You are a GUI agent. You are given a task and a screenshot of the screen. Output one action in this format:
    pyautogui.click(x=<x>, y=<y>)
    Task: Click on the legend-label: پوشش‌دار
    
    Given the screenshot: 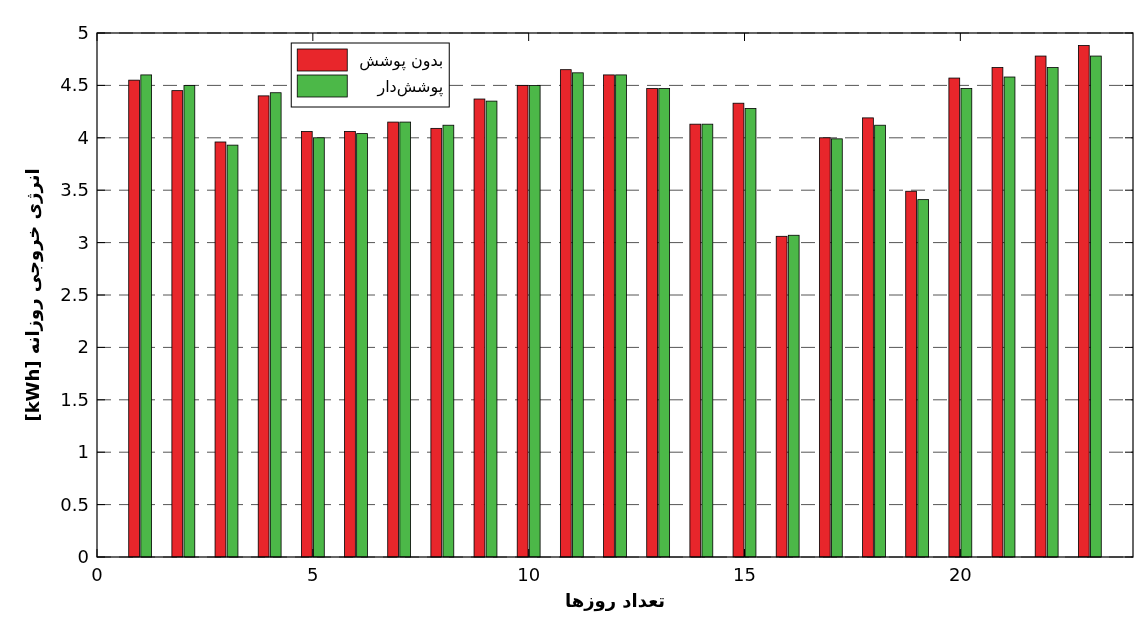 What is the action you would take?
    pyautogui.click(x=410, y=87)
    